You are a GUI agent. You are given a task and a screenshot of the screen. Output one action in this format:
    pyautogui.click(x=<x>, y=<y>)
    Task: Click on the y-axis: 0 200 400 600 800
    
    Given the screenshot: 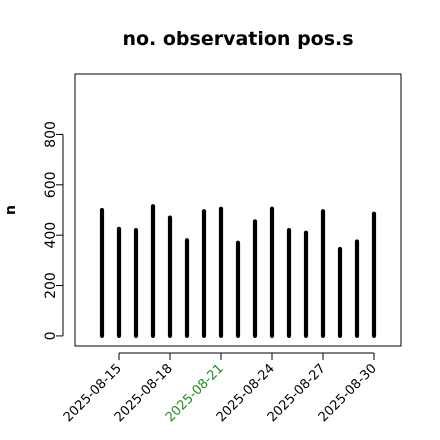 What is the action you would take?
    pyautogui.click(x=53, y=230)
    